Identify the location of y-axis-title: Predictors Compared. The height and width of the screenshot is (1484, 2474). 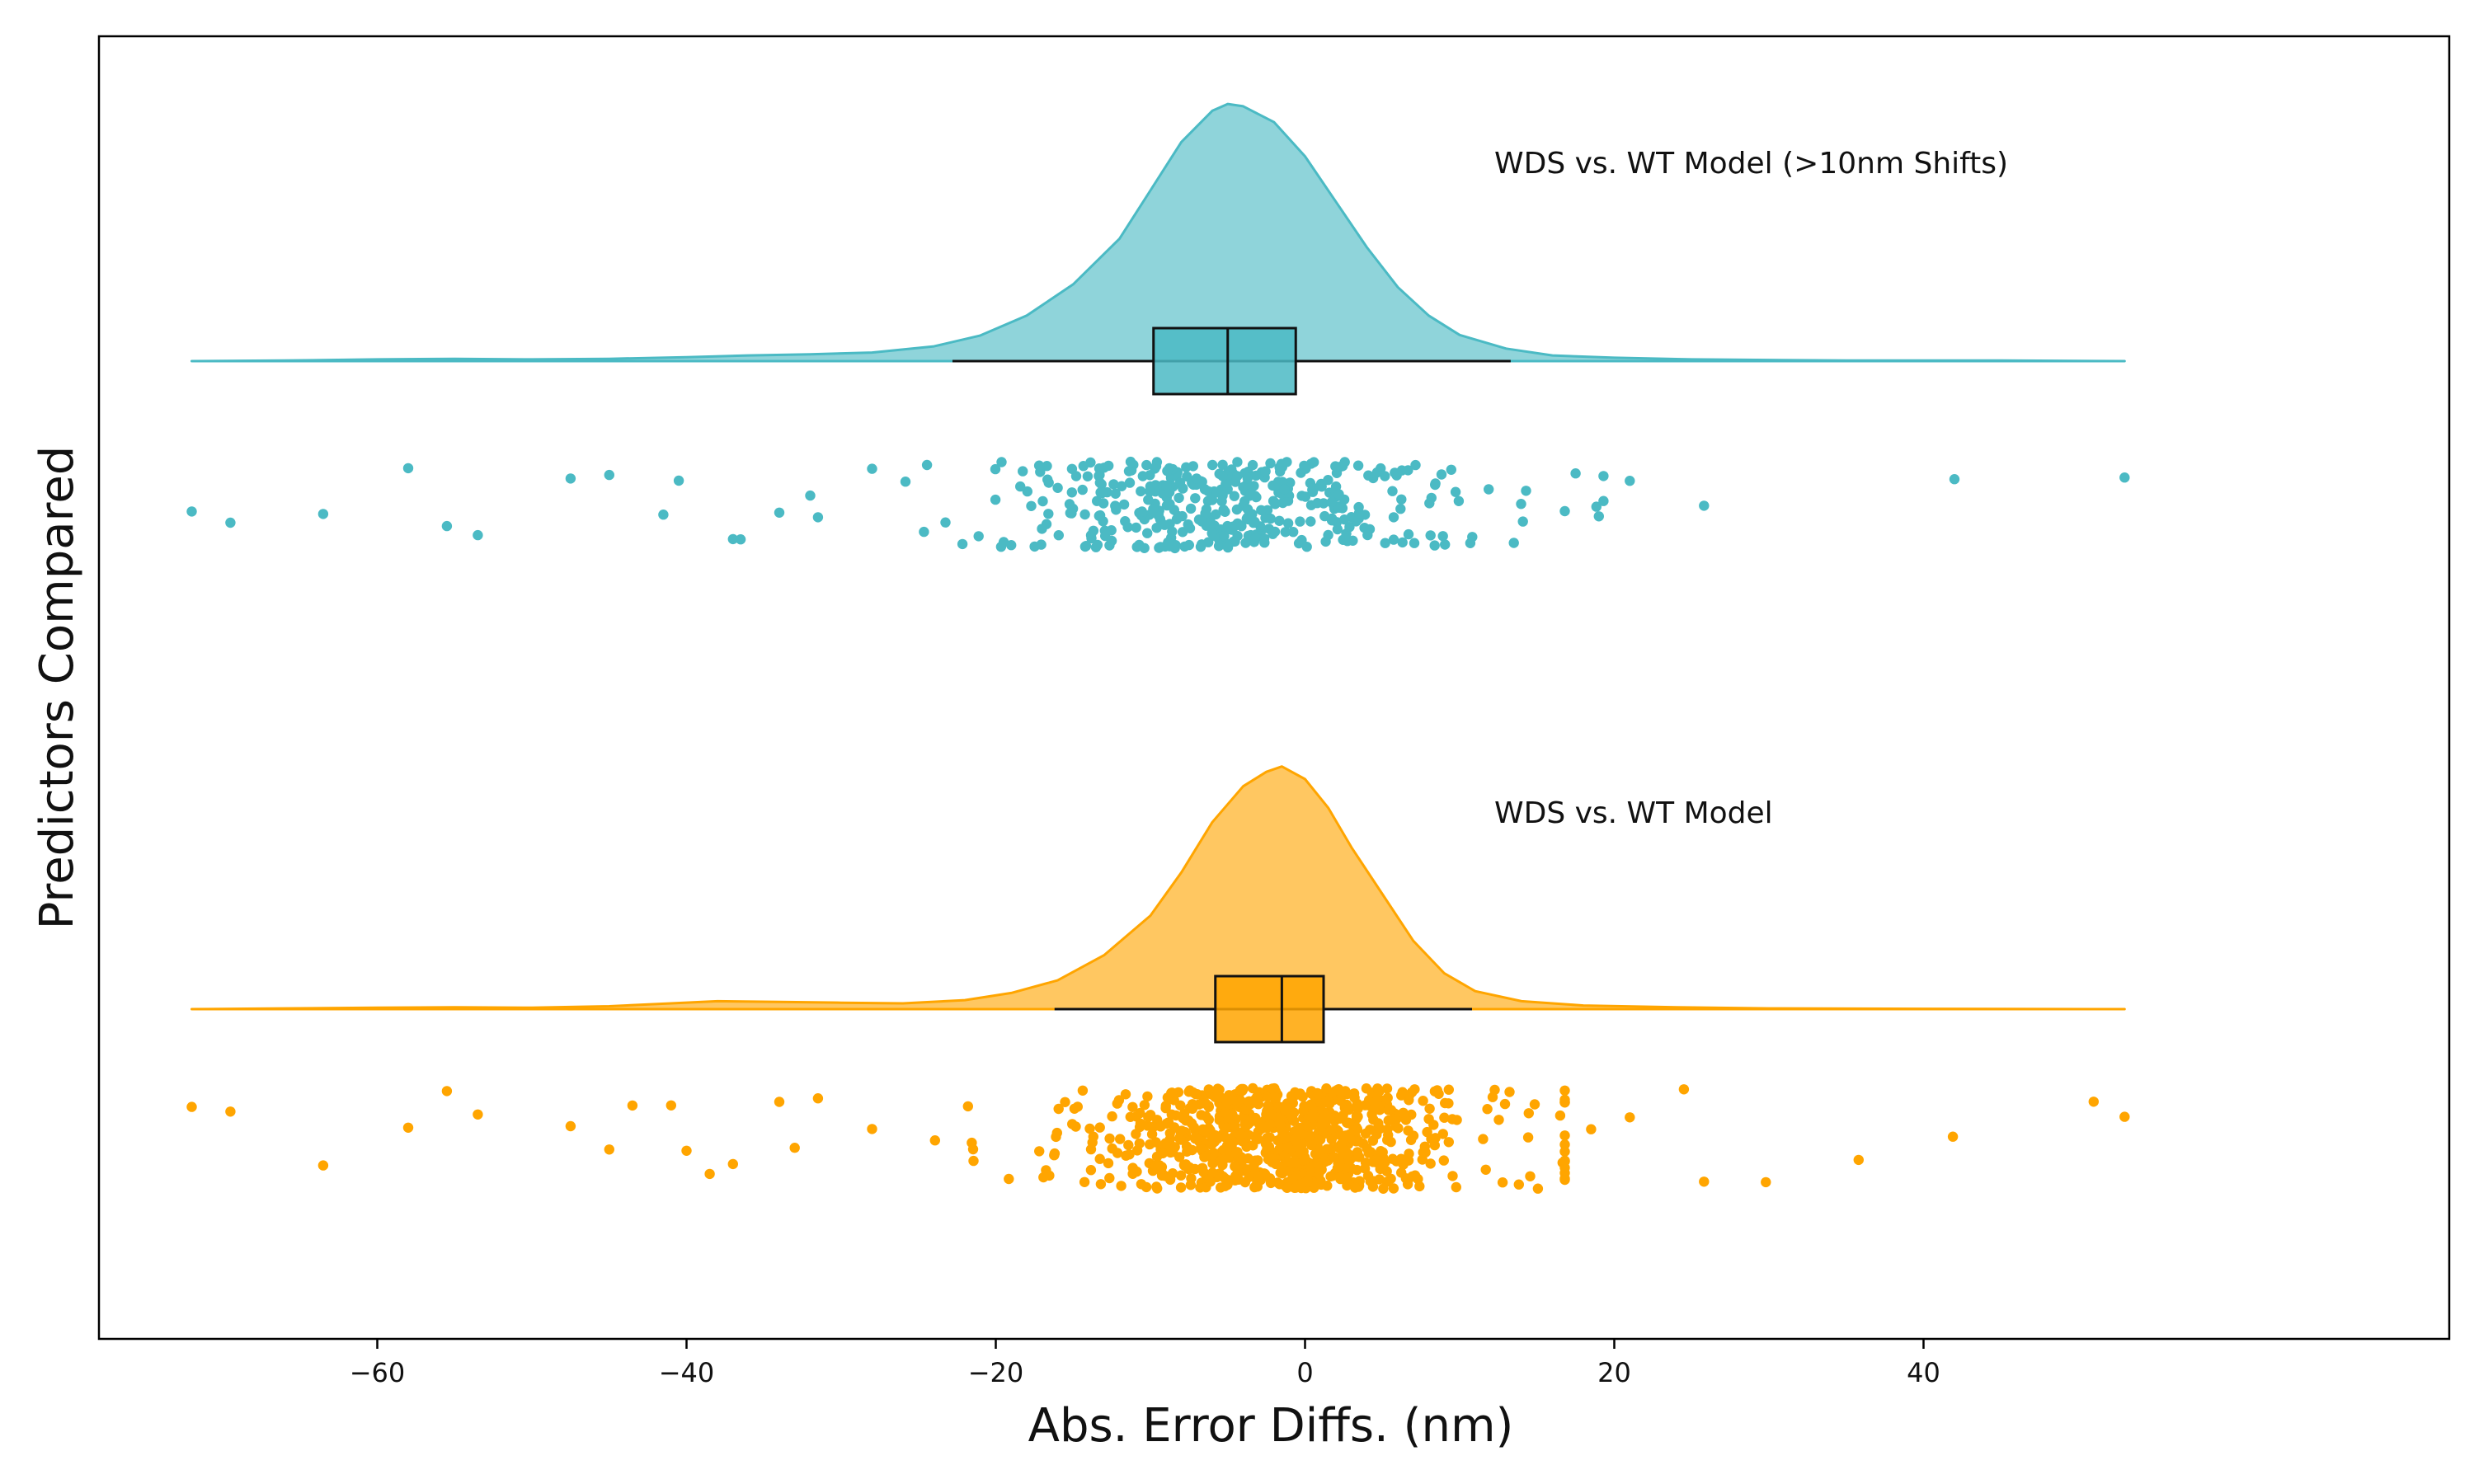
(57, 688).